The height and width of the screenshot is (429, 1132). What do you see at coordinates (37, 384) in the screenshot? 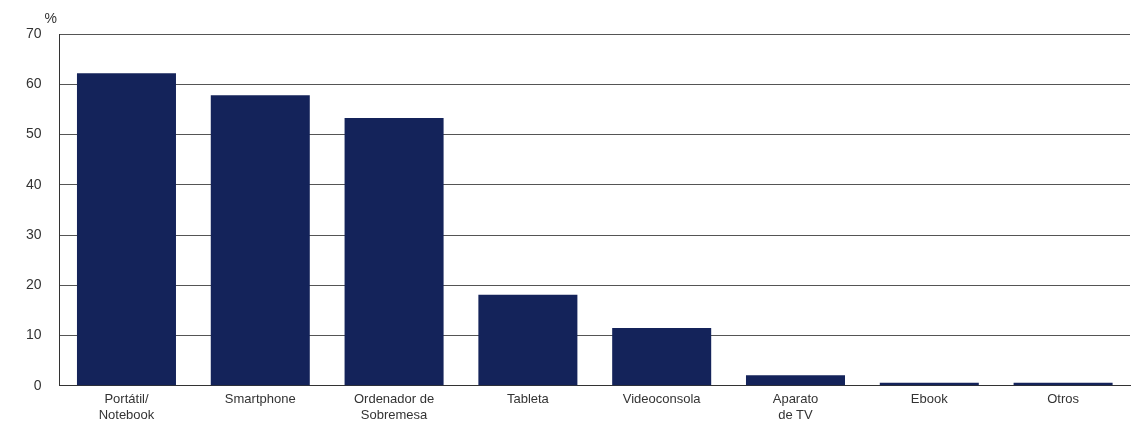
I see `y-tick-label: 0` at bounding box center [37, 384].